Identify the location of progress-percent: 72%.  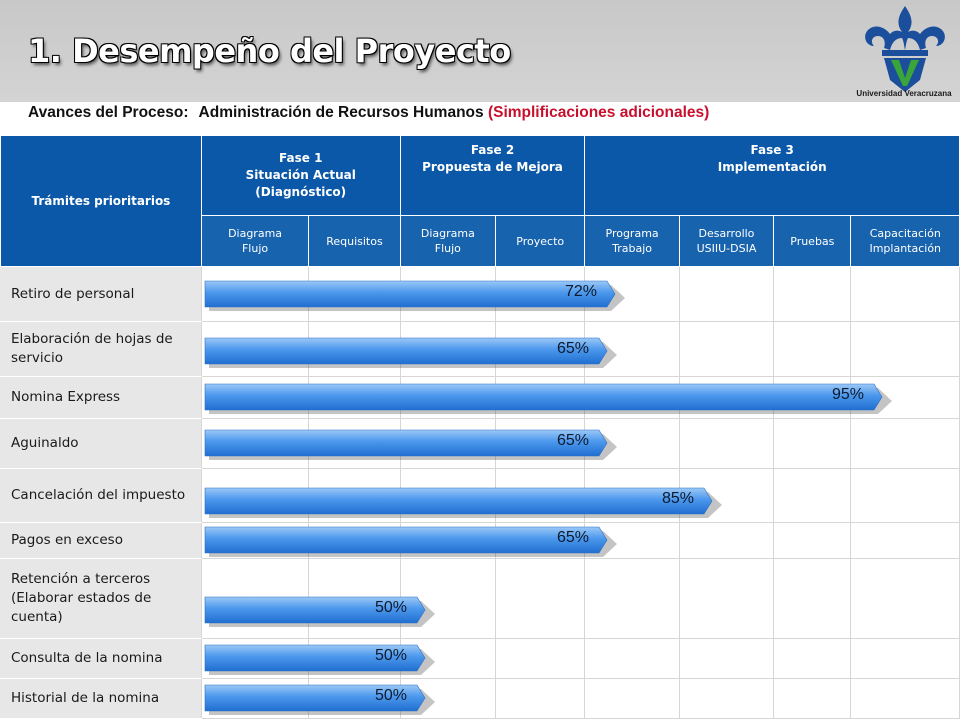
(580, 291).